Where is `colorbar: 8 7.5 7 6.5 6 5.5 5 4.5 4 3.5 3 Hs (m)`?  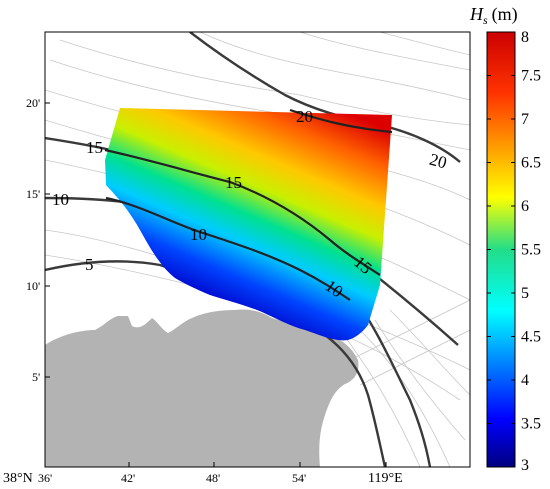 colorbar: 8 7.5 7 6.5 6 5.5 5 4.5 4 3.5 3 Hs (m) is located at coordinates (505, 239).